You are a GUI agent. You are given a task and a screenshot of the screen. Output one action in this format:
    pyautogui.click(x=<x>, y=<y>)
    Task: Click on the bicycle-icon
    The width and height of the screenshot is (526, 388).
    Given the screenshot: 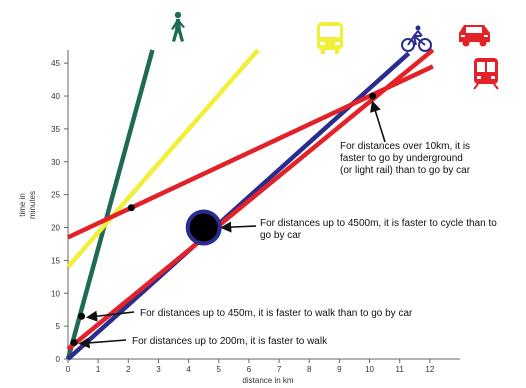 What is the action you would take?
    pyautogui.click(x=416, y=38)
    